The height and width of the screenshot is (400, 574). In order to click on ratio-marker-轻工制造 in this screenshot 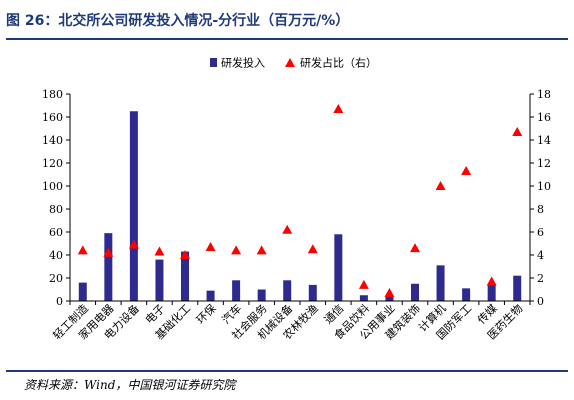, I will do `click(82, 250)`.